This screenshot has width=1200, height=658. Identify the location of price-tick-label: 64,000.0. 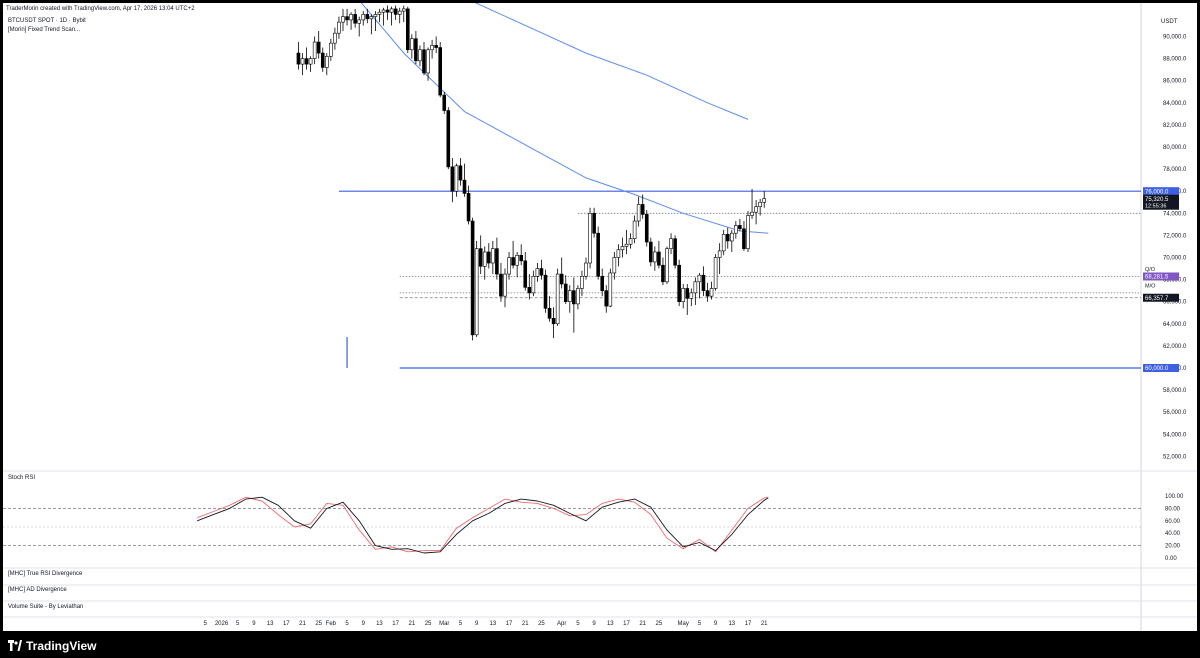
(1175, 325).